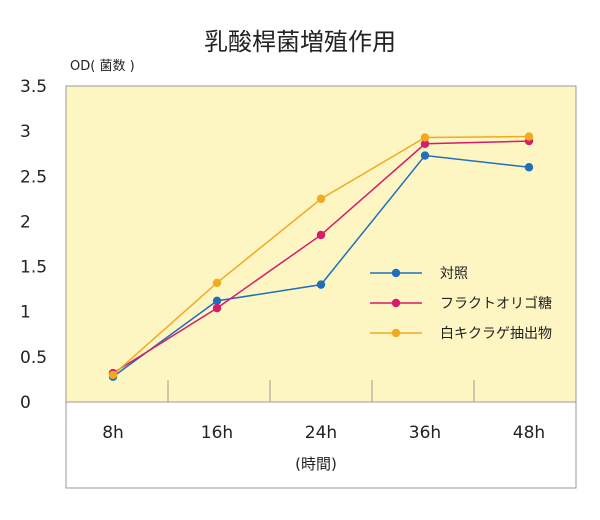 The height and width of the screenshot is (520, 600). I want to click on x-axis-label: (時間), so click(316, 464).